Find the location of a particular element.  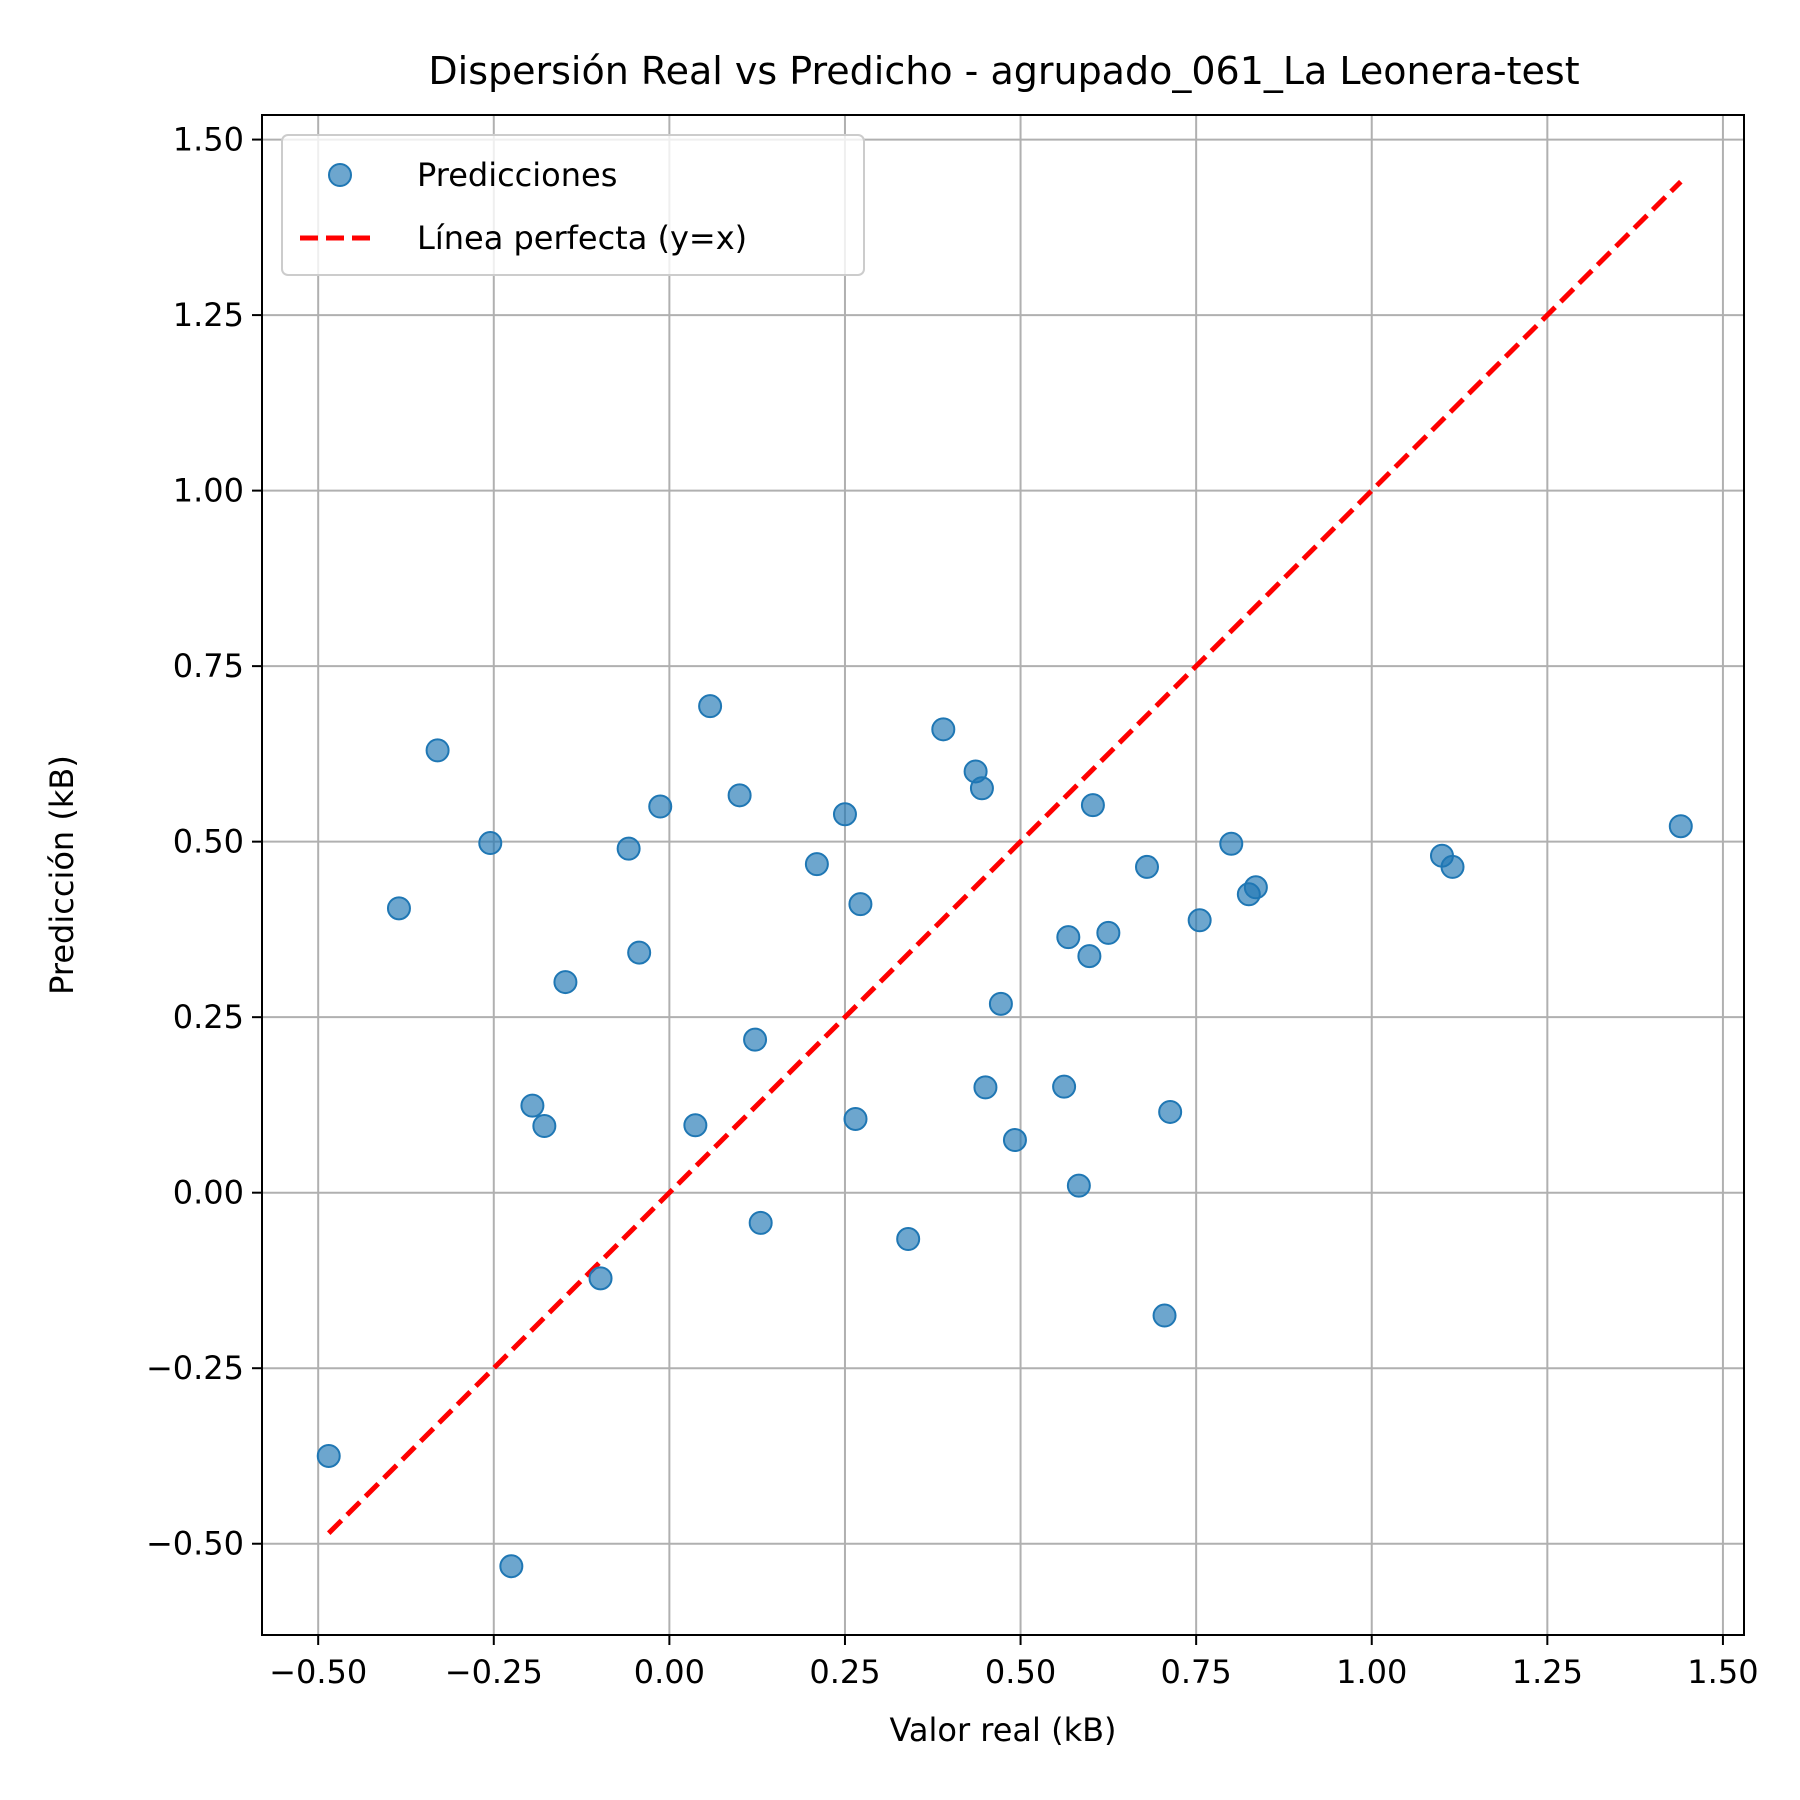

x-tick-label: −0.25 is located at coordinates (494, 1672).